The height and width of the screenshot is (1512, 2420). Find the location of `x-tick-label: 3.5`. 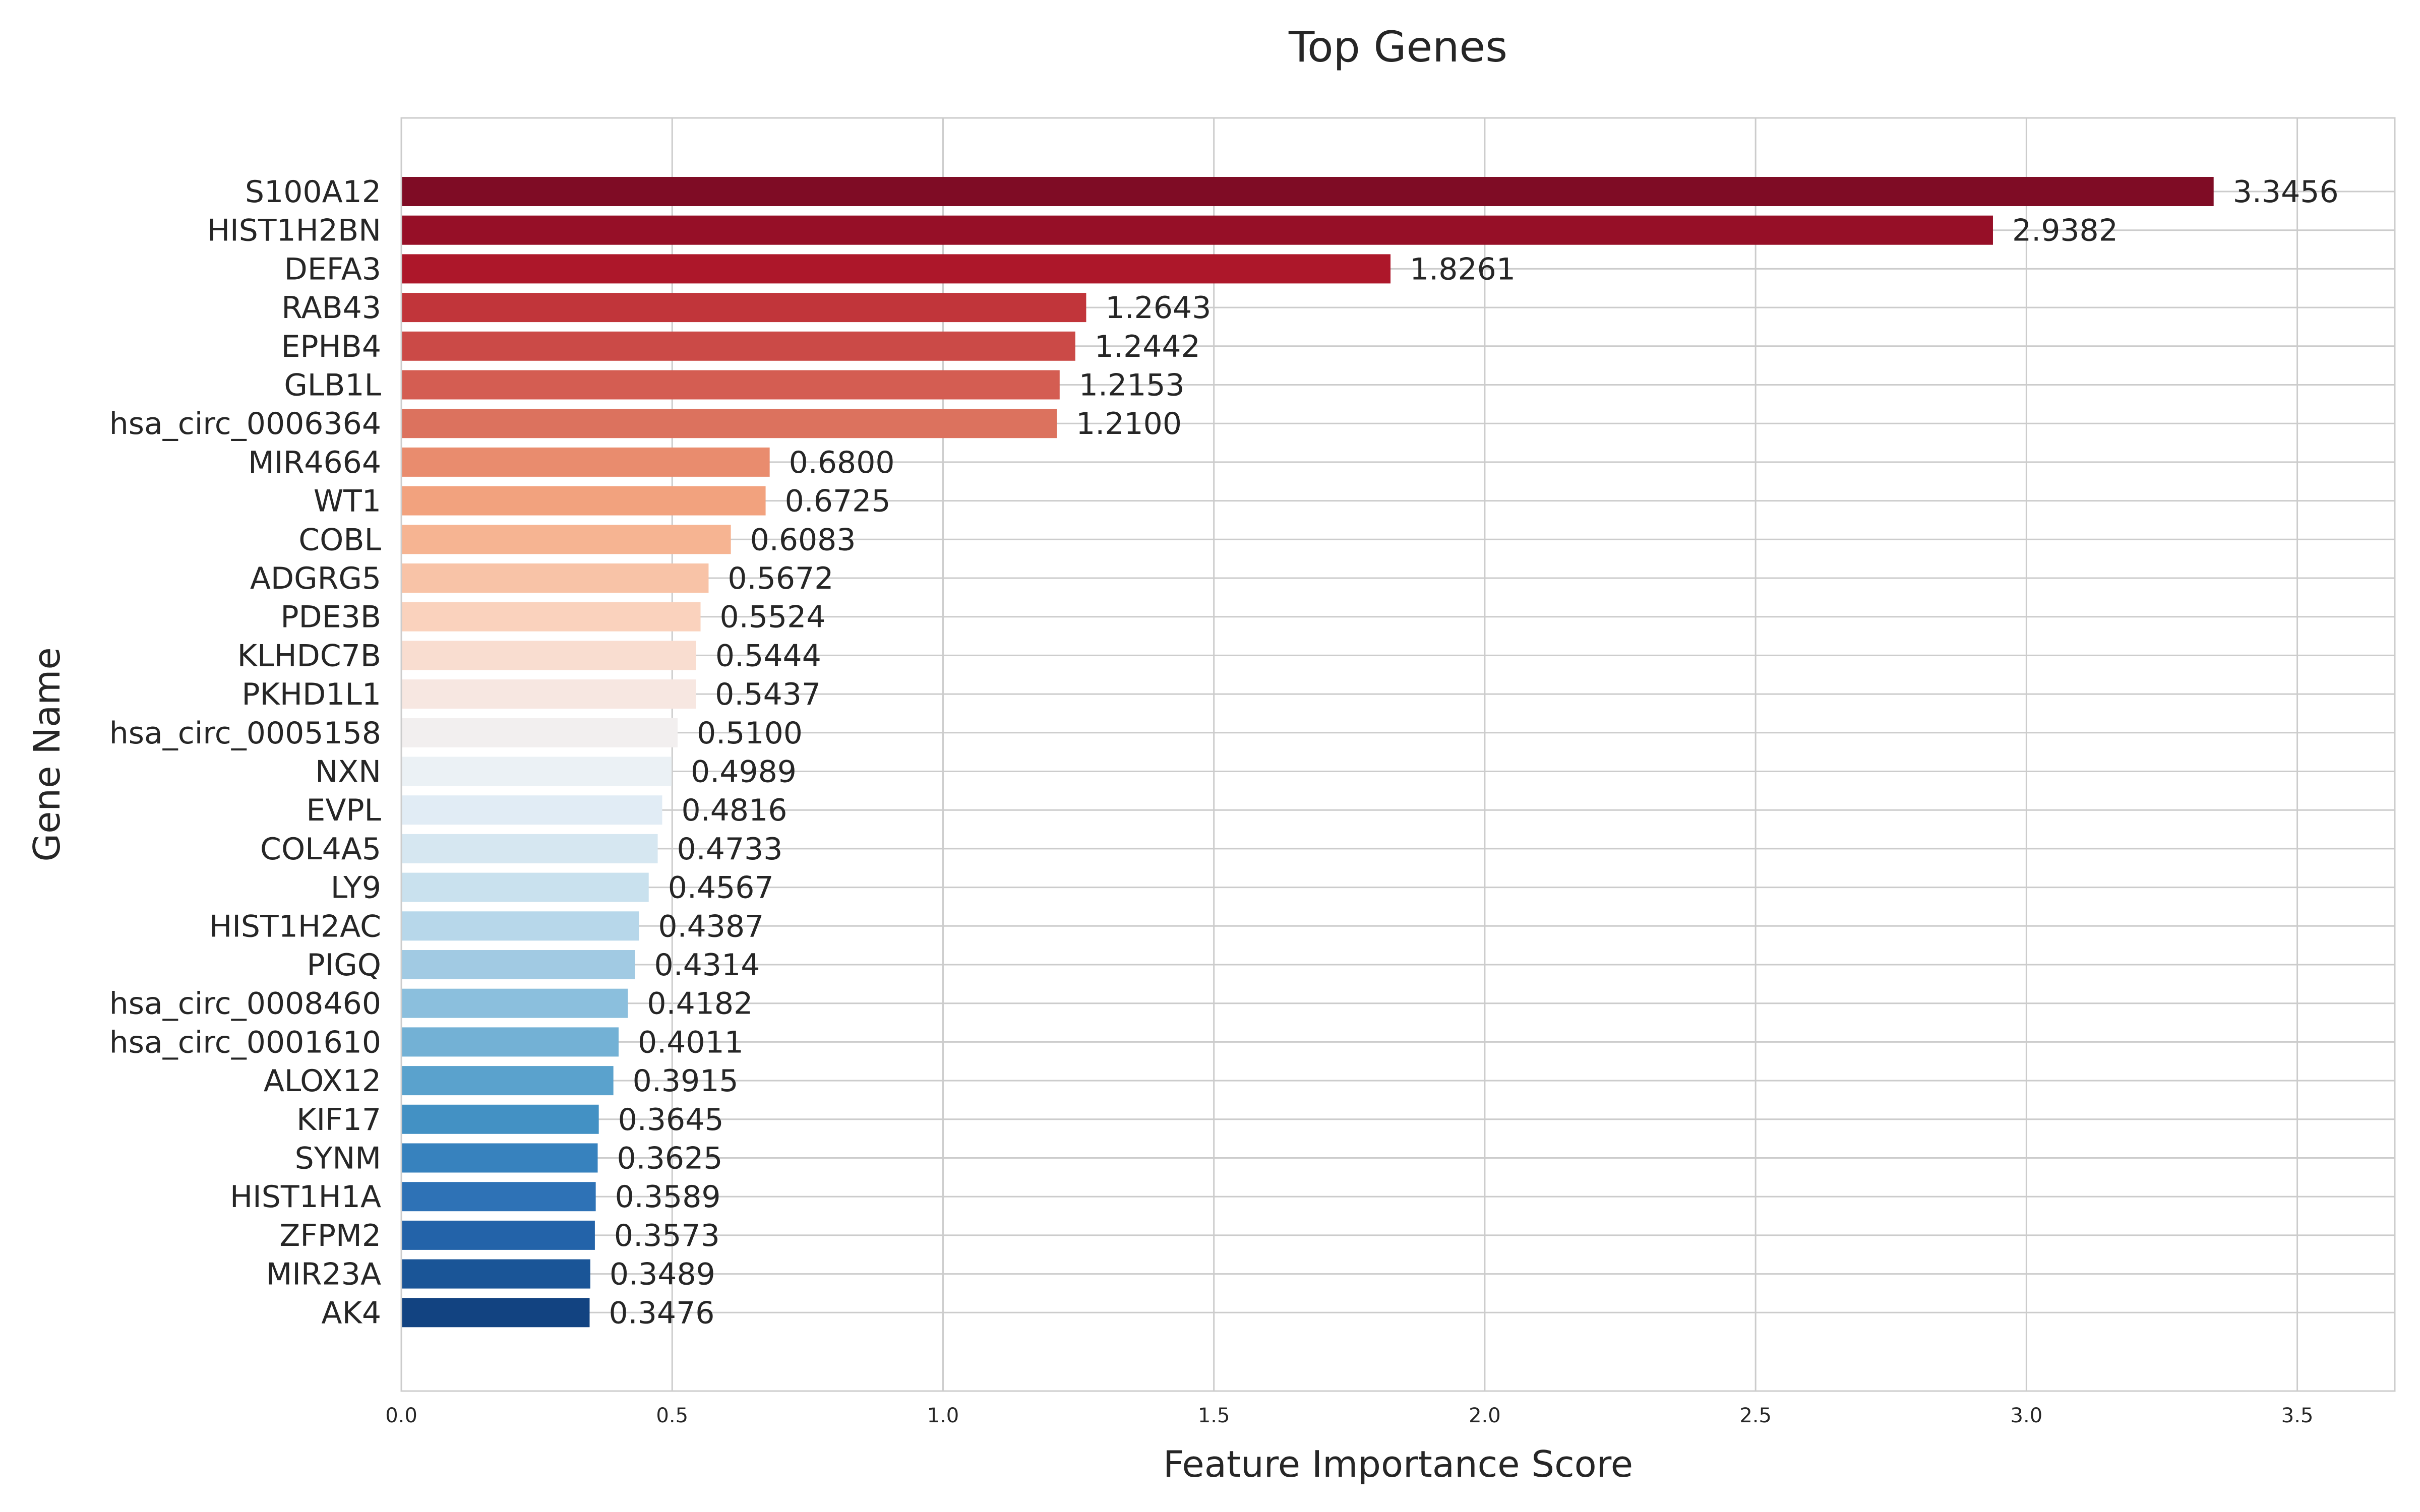

x-tick-label: 3.5 is located at coordinates (2297, 1415).